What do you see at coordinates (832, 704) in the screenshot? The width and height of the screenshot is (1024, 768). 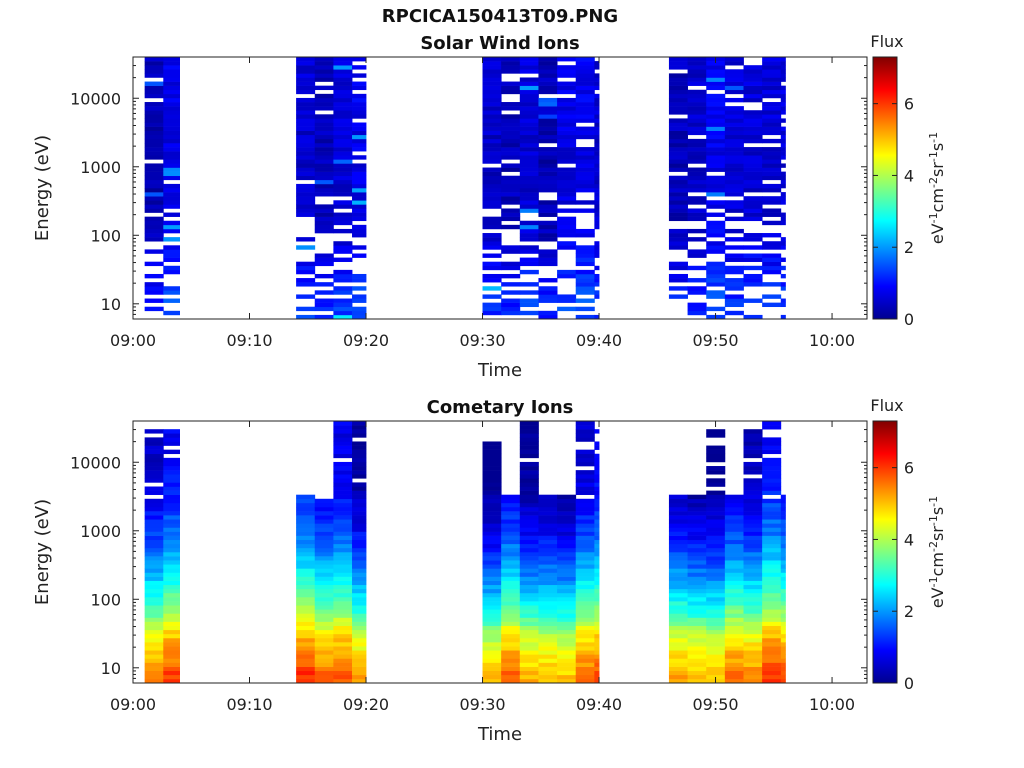 I see `x-tick-label: 10:00` at bounding box center [832, 704].